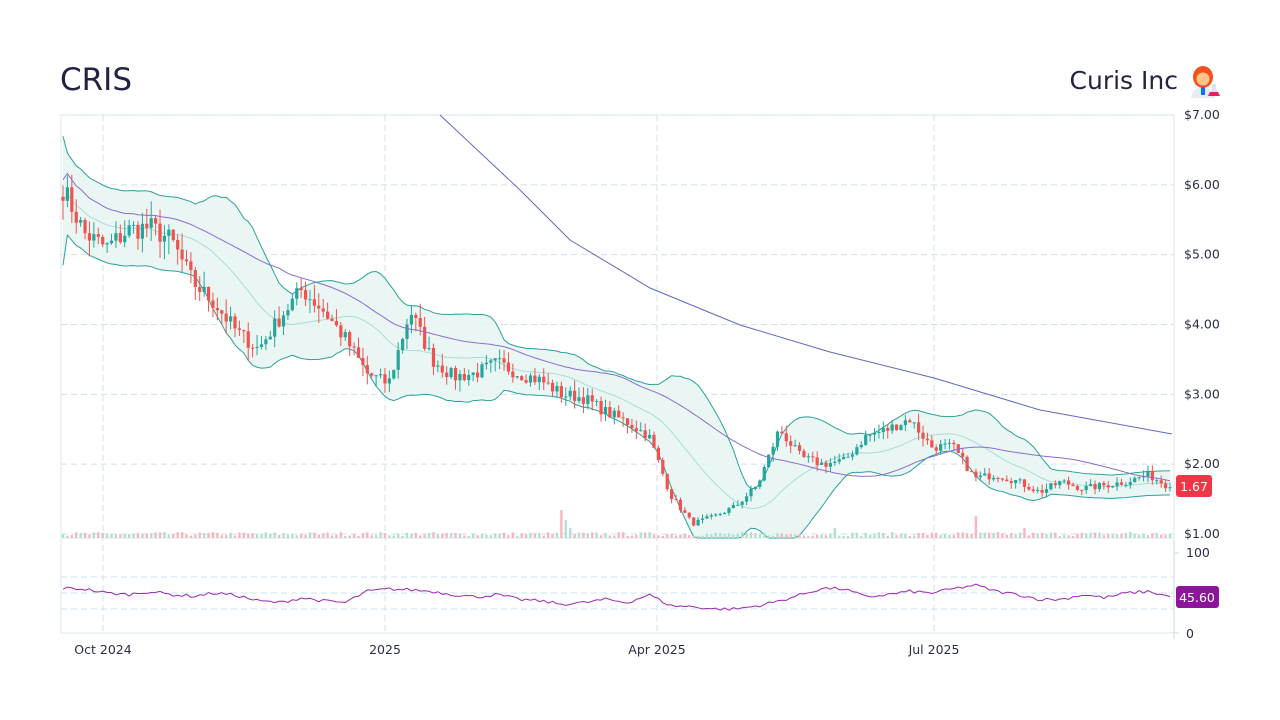  Describe the element at coordinates (1198, 552) in the screenshot. I see `svg-text: 100` at that location.